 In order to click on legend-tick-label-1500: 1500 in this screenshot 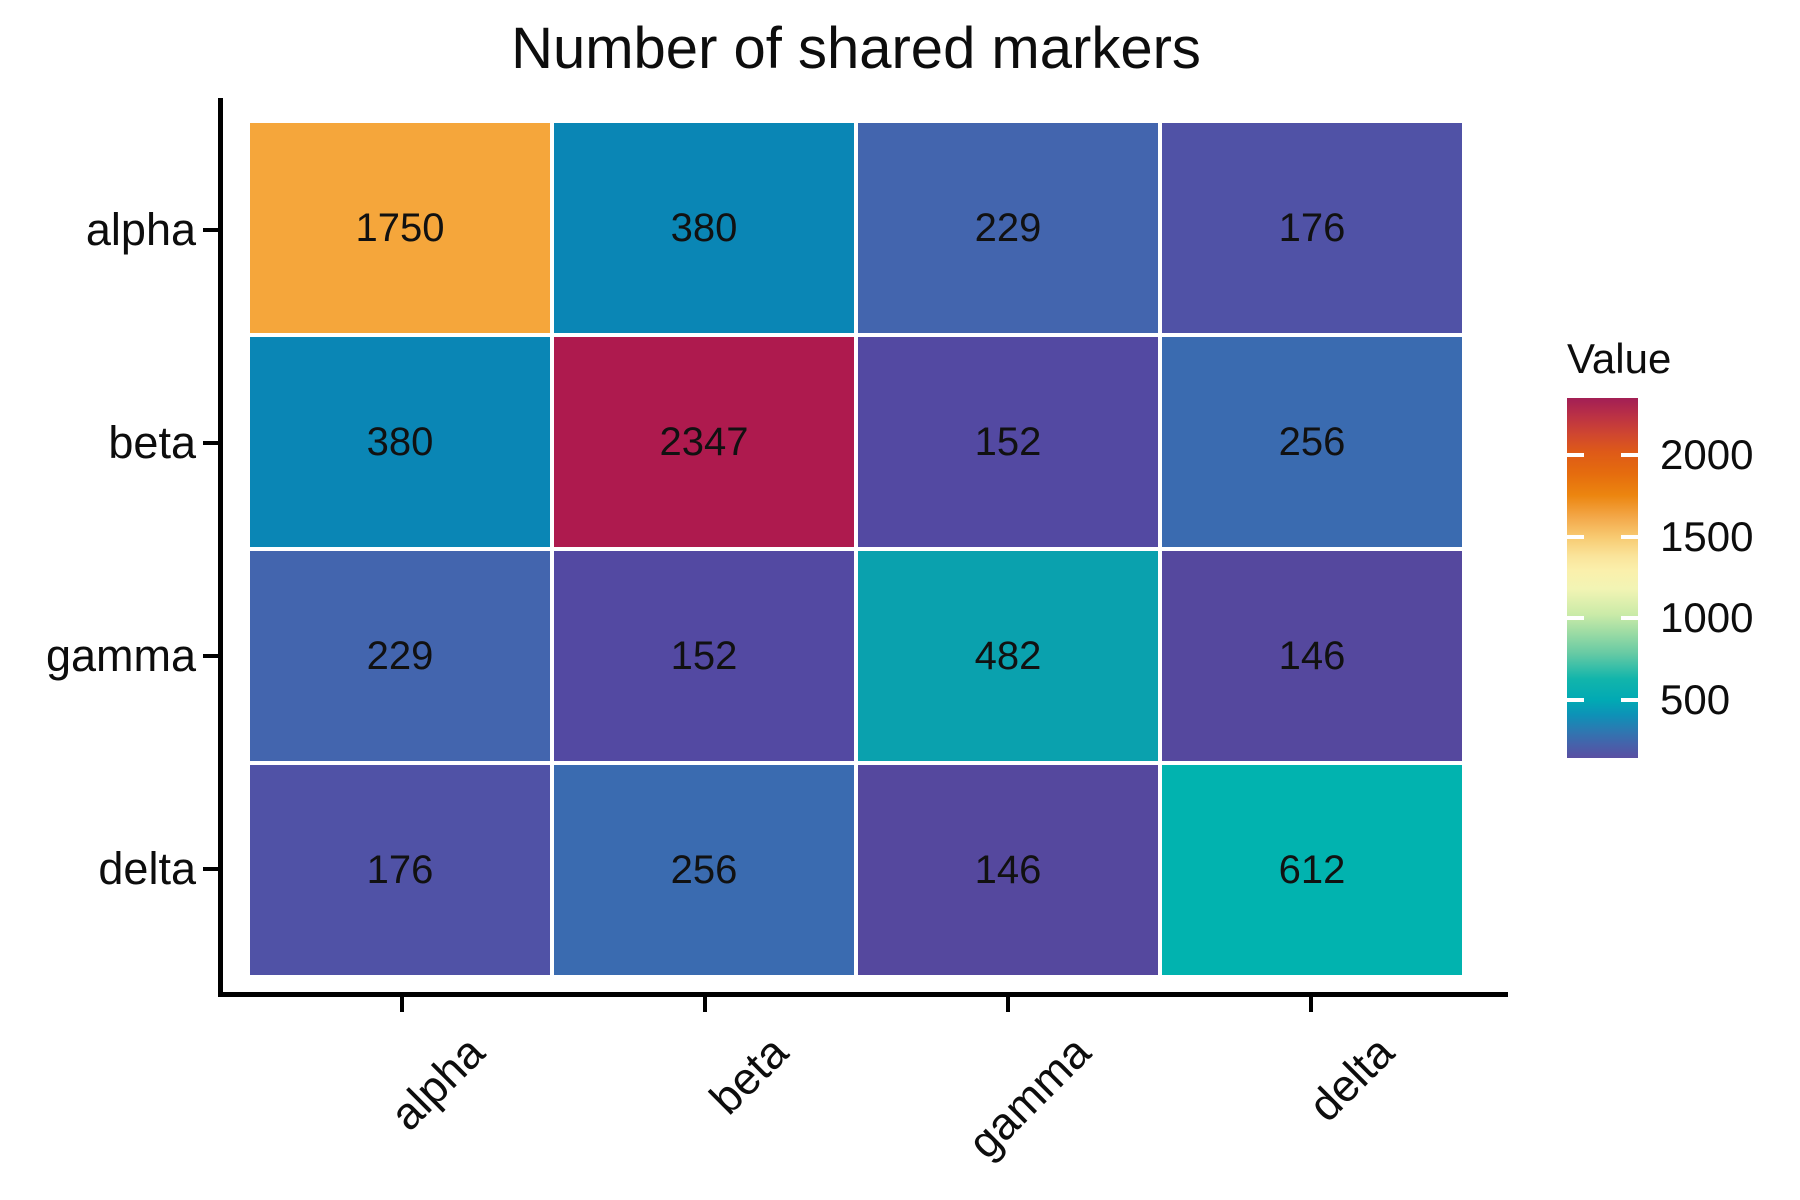, I will do `click(1707, 536)`.